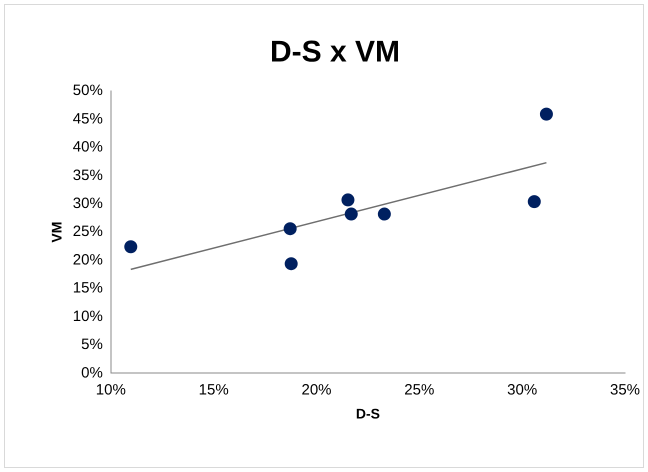 This screenshot has width=648, height=472. What do you see at coordinates (87, 175) in the screenshot?
I see `y-tick-label: 35%` at bounding box center [87, 175].